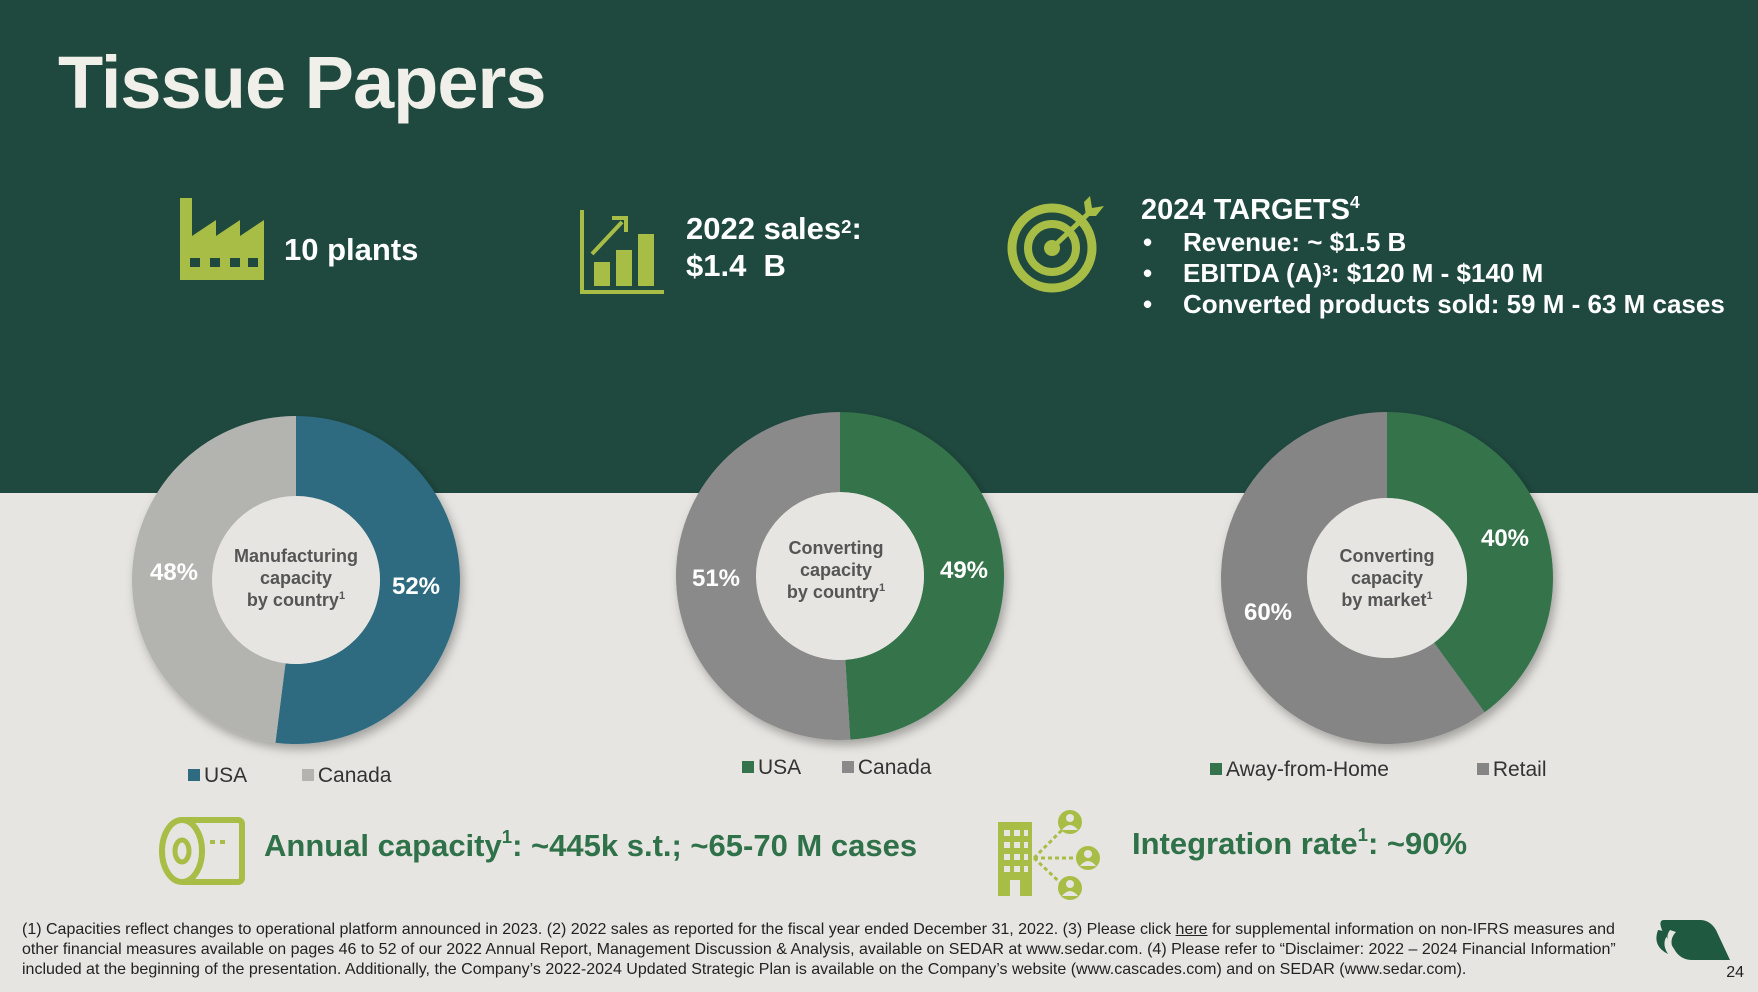 The height and width of the screenshot is (992, 1758). Describe the element at coordinates (1511, 769) in the screenshot. I see `legend-item-retail: Retail` at that location.